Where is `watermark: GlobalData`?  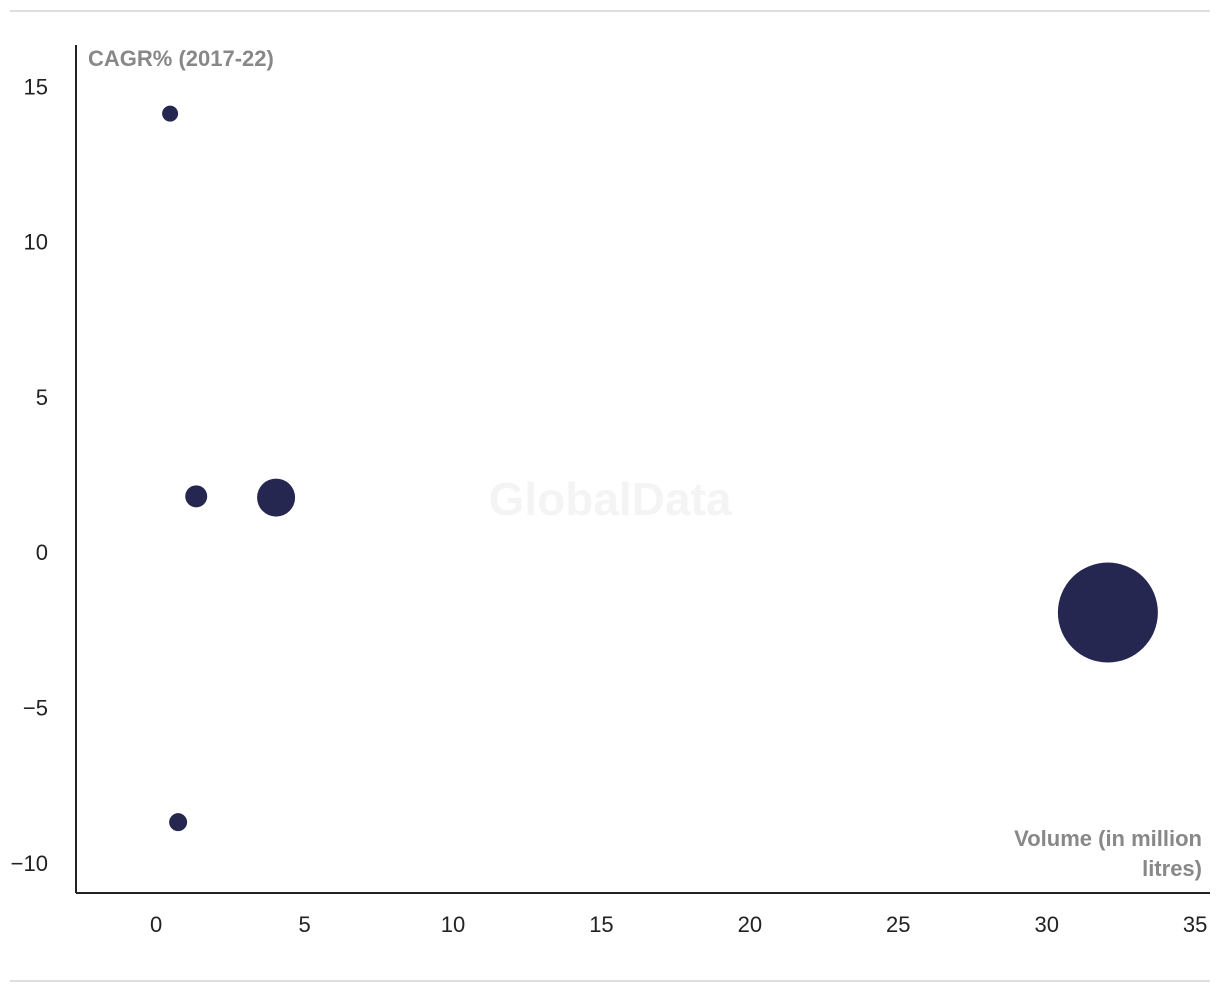 watermark: GlobalData is located at coordinates (610, 499).